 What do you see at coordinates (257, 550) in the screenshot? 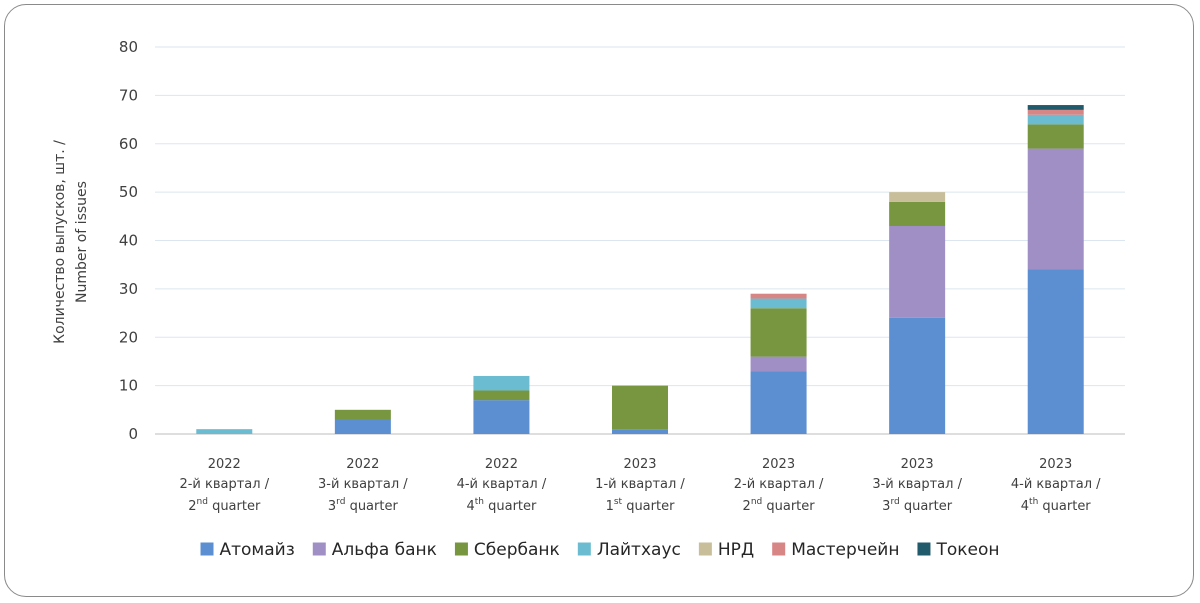
I see `legend-label: Атомайз` at bounding box center [257, 550].